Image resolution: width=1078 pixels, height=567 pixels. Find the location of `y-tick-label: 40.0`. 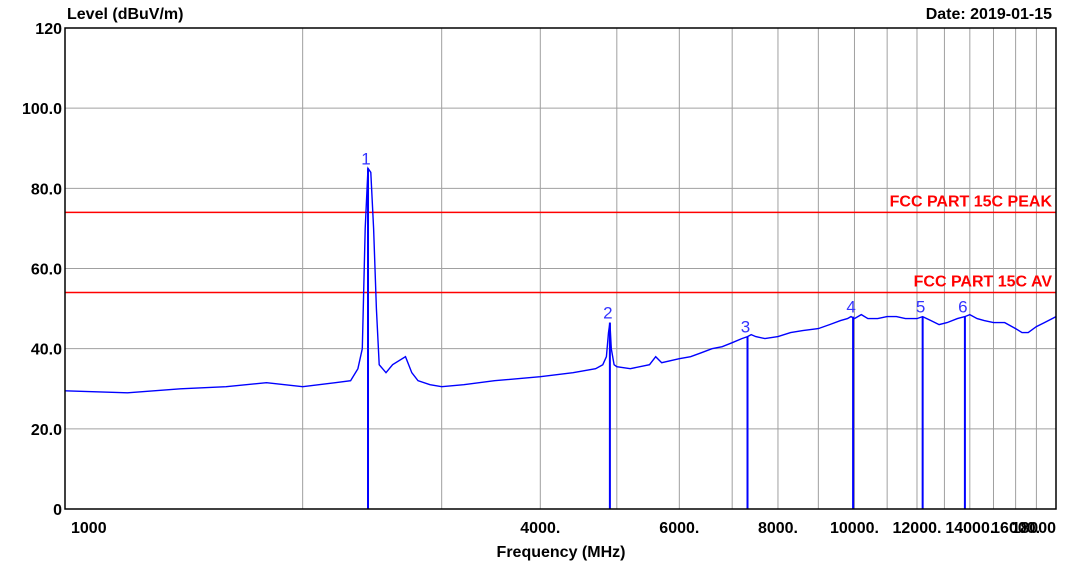

y-tick-label: 40.0 is located at coordinates (46, 350).